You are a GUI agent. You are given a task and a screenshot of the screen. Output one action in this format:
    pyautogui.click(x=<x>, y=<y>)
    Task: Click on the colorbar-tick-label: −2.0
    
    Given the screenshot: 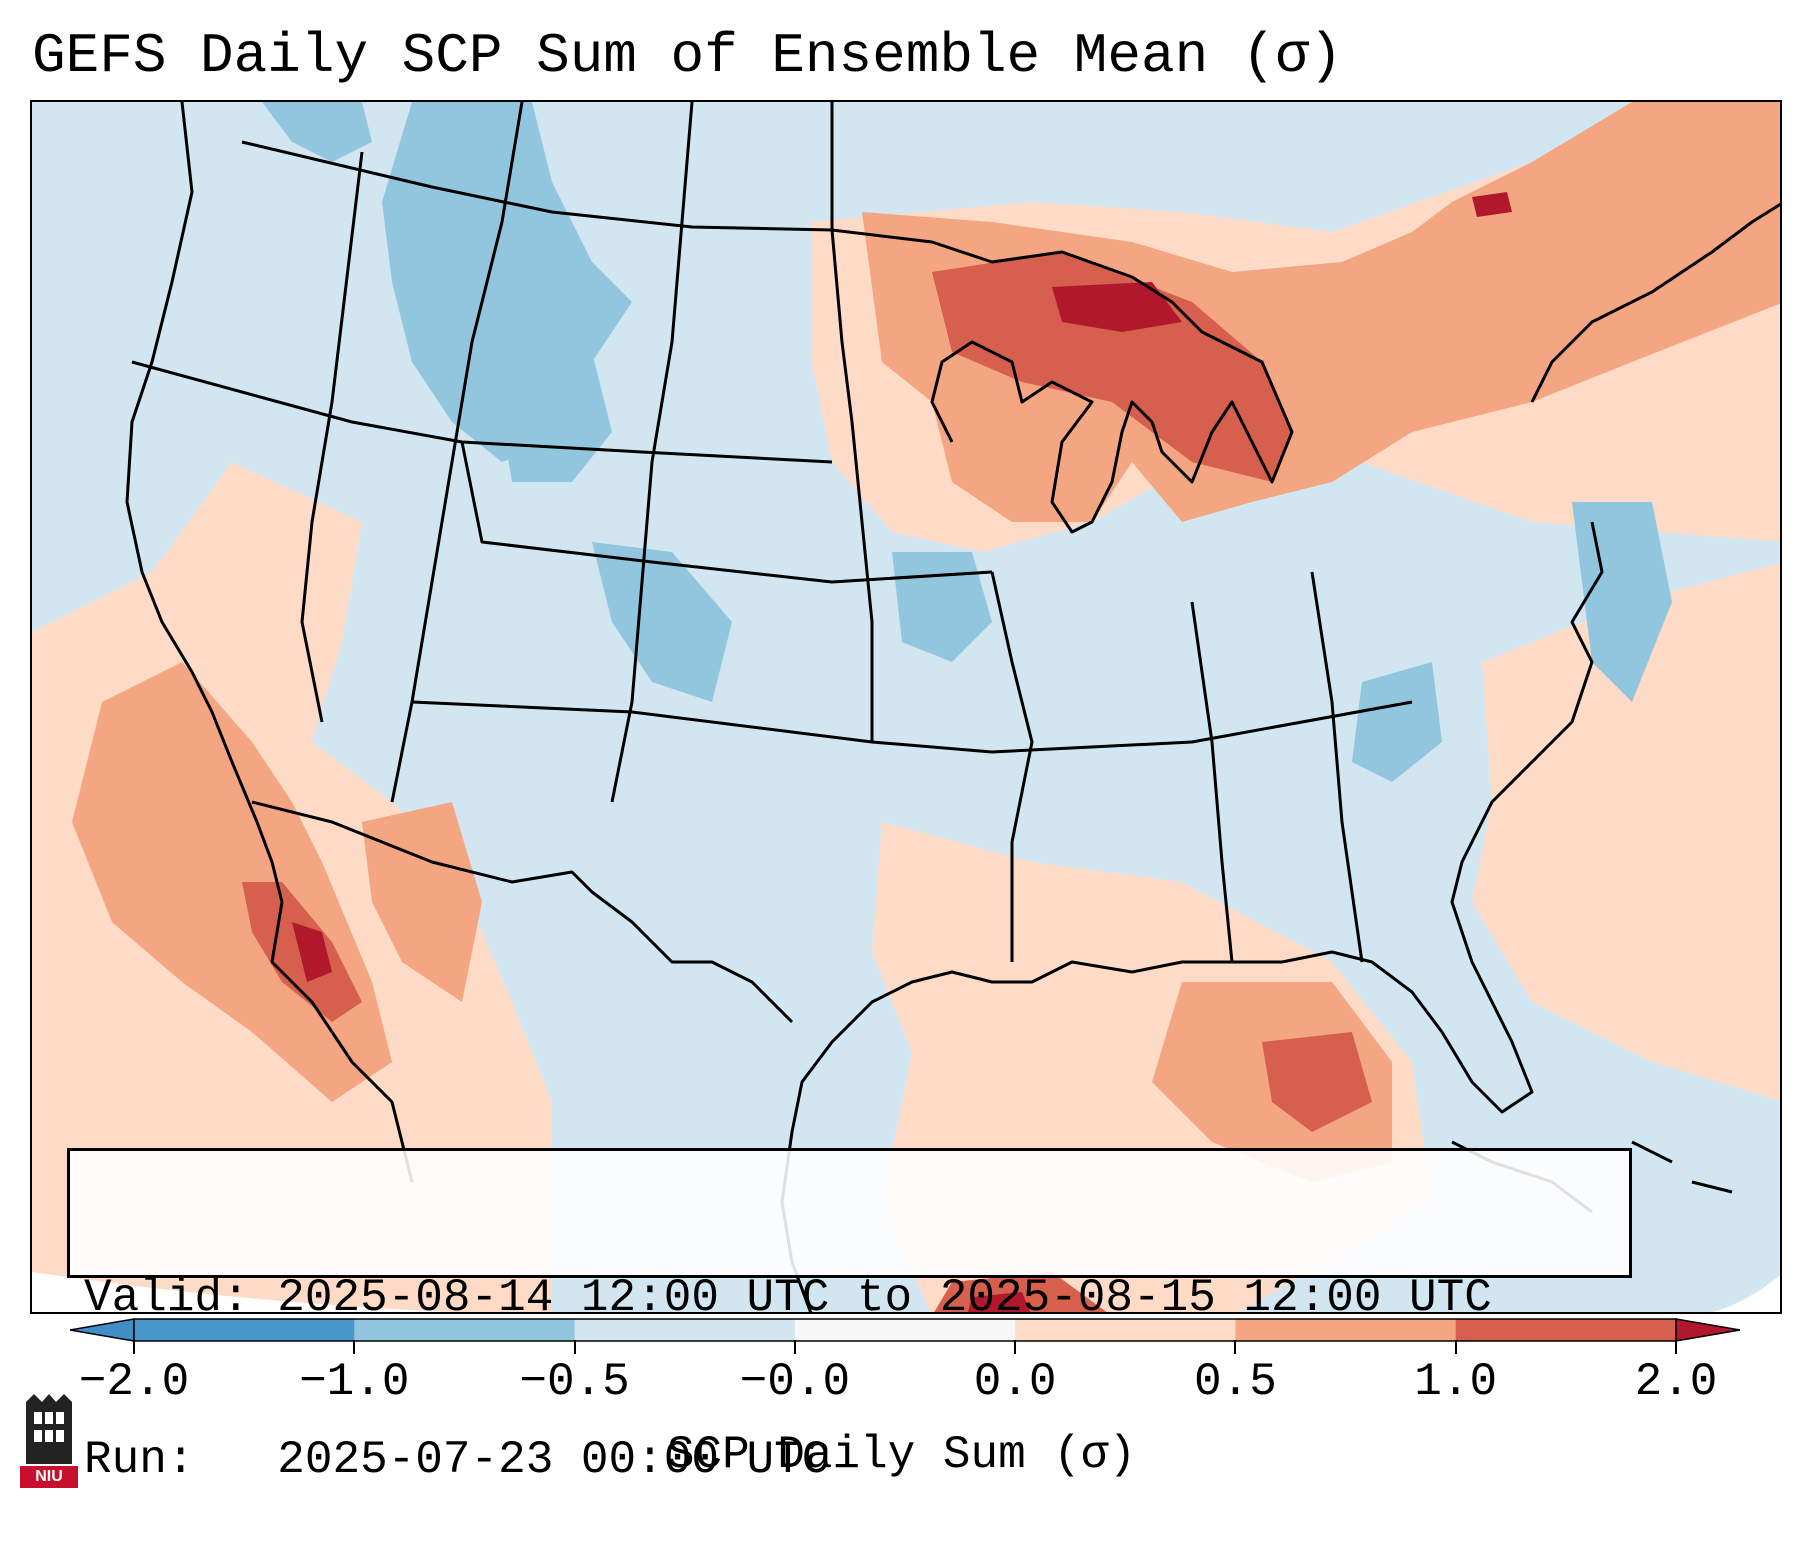 What is the action you would take?
    pyautogui.click(x=134, y=1382)
    